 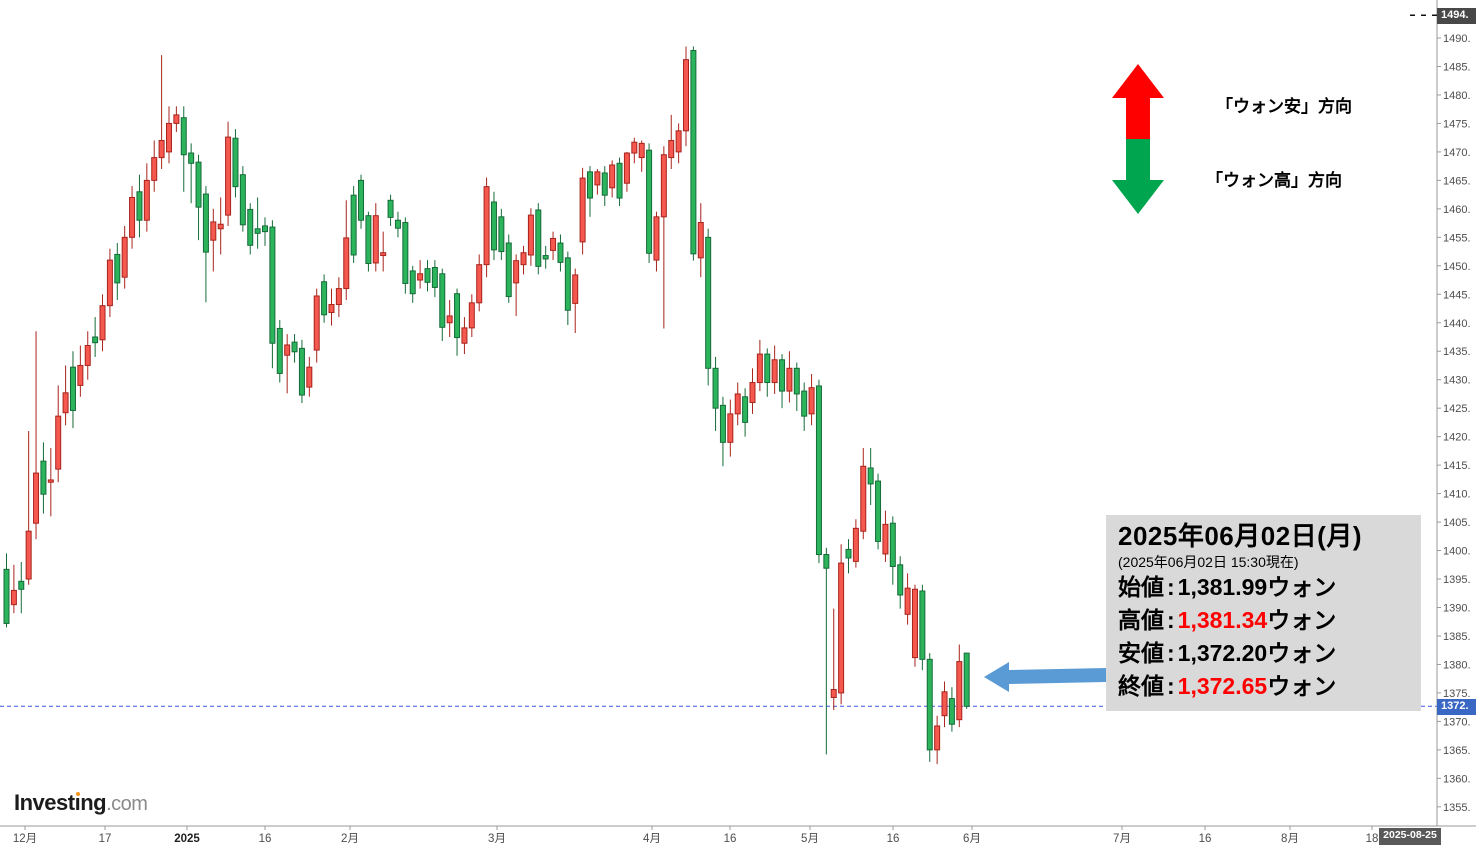 I want to click on y-axis-label: 1400., so click(x=1457, y=552).